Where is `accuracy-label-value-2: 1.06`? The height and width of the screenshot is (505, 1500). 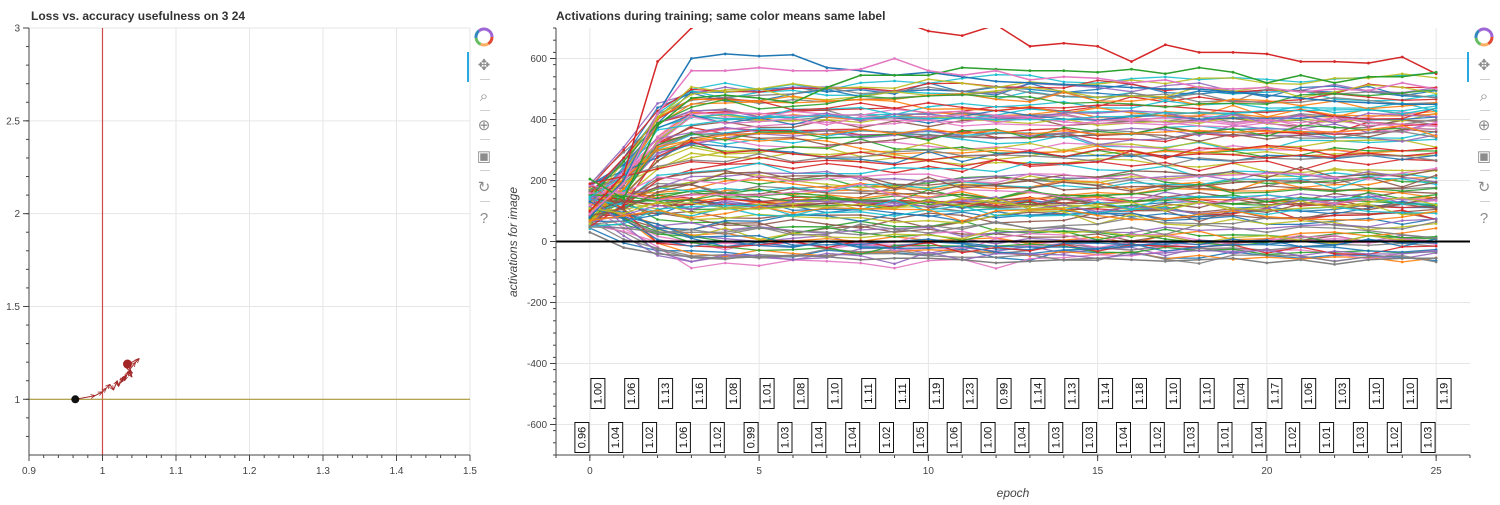 accuracy-label-value-2: 1.06 is located at coordinates (632, 393).